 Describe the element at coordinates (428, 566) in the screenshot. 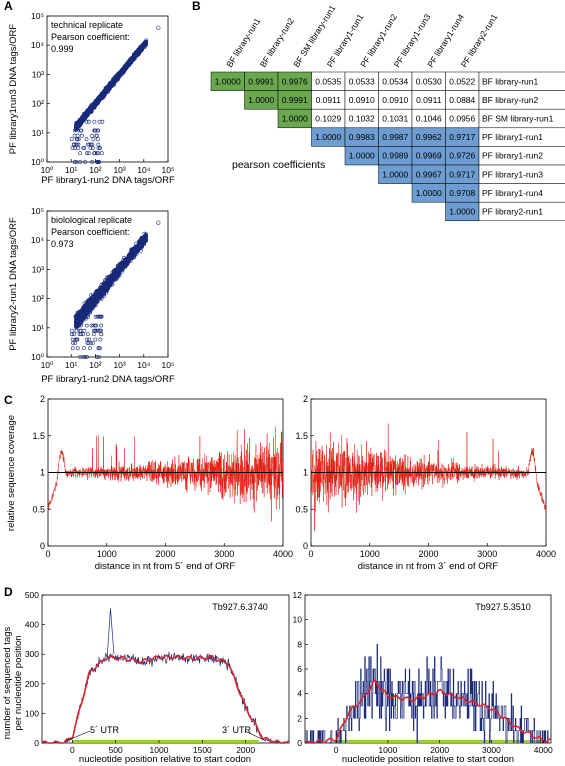

I see `x-axis-label-right: distance in nt from 3´ end of ORF` at that location.